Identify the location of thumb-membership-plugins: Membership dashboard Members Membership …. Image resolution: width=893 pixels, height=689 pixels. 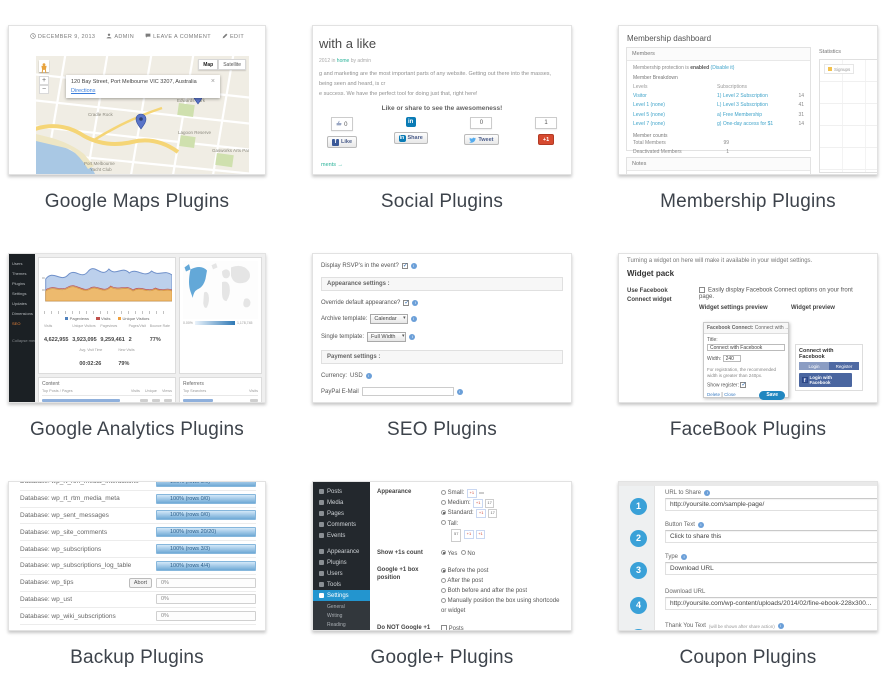
(748, 100).